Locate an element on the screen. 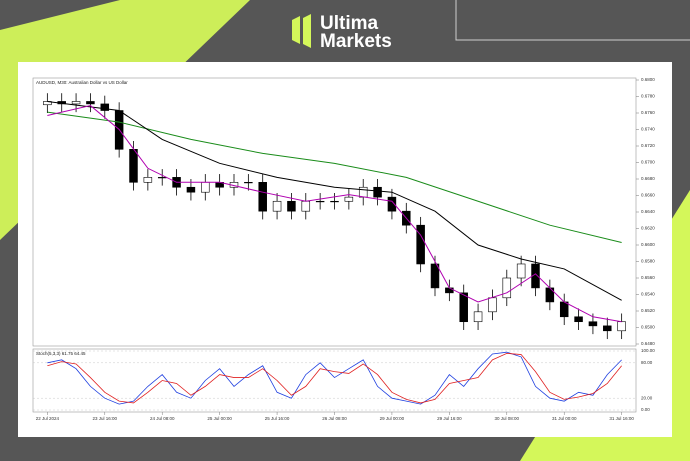 The width and height of the screenshot is (690, 461). y-tick-label: 0.6500 is located at coordinates (648, 327).